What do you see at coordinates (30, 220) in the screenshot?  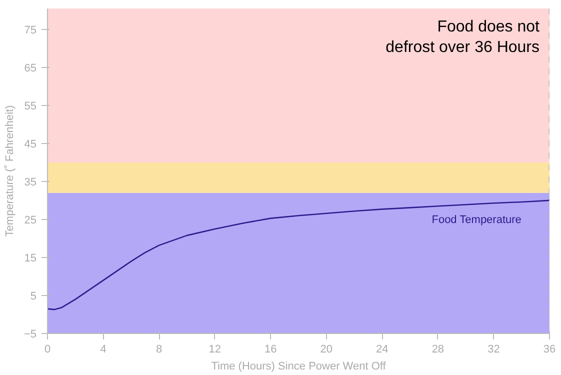 I see `y-tick-label: 25` at bounding box center [30, 220].